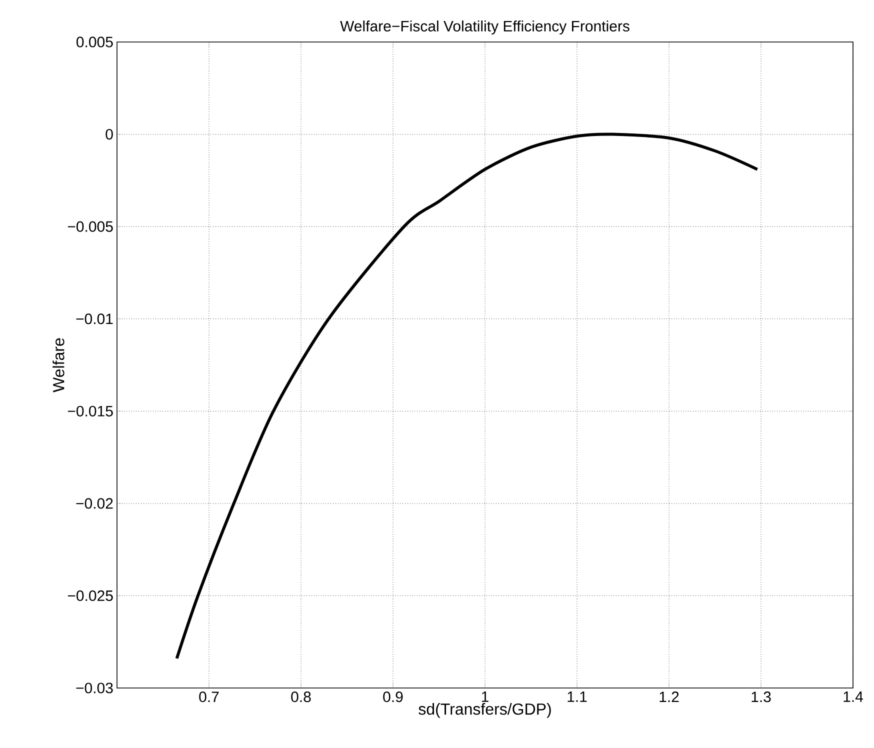 The height and width of the screenshot is (748, 874). Describe the element at coordinates (485, 27) in the screenshot. I see `chart-title: Welfare−Fiscal Volatility Efficiency Frontiers` at that location.